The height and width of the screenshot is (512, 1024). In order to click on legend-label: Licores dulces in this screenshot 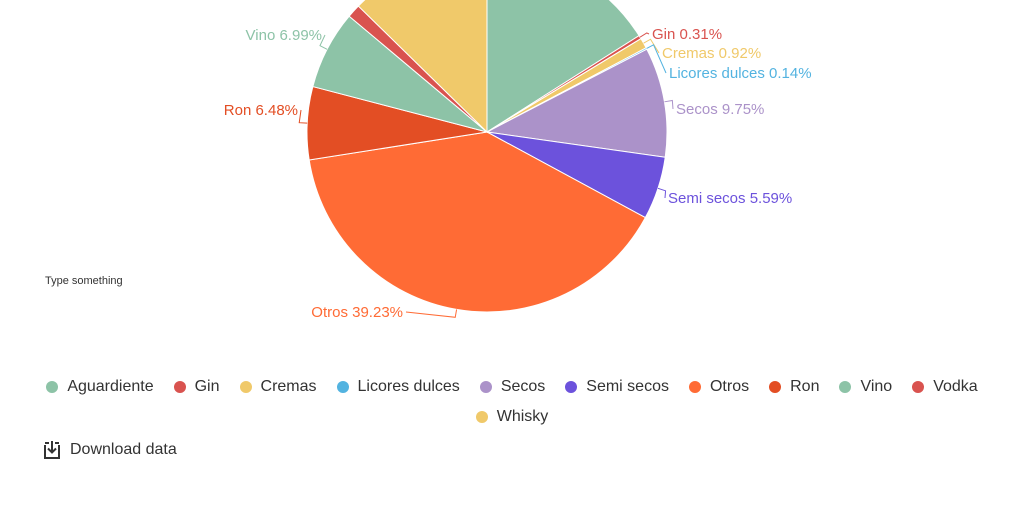, I will do `click(408, 386)`.